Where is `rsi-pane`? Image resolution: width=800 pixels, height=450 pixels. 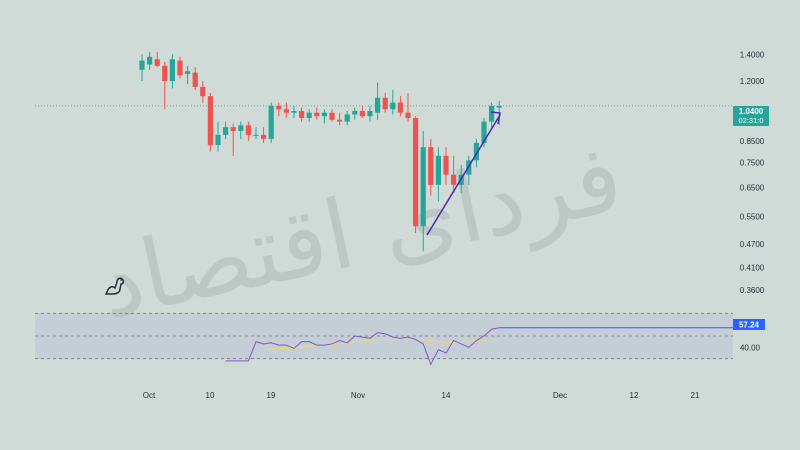 rsi-pane is located at coordinates (384, 339).